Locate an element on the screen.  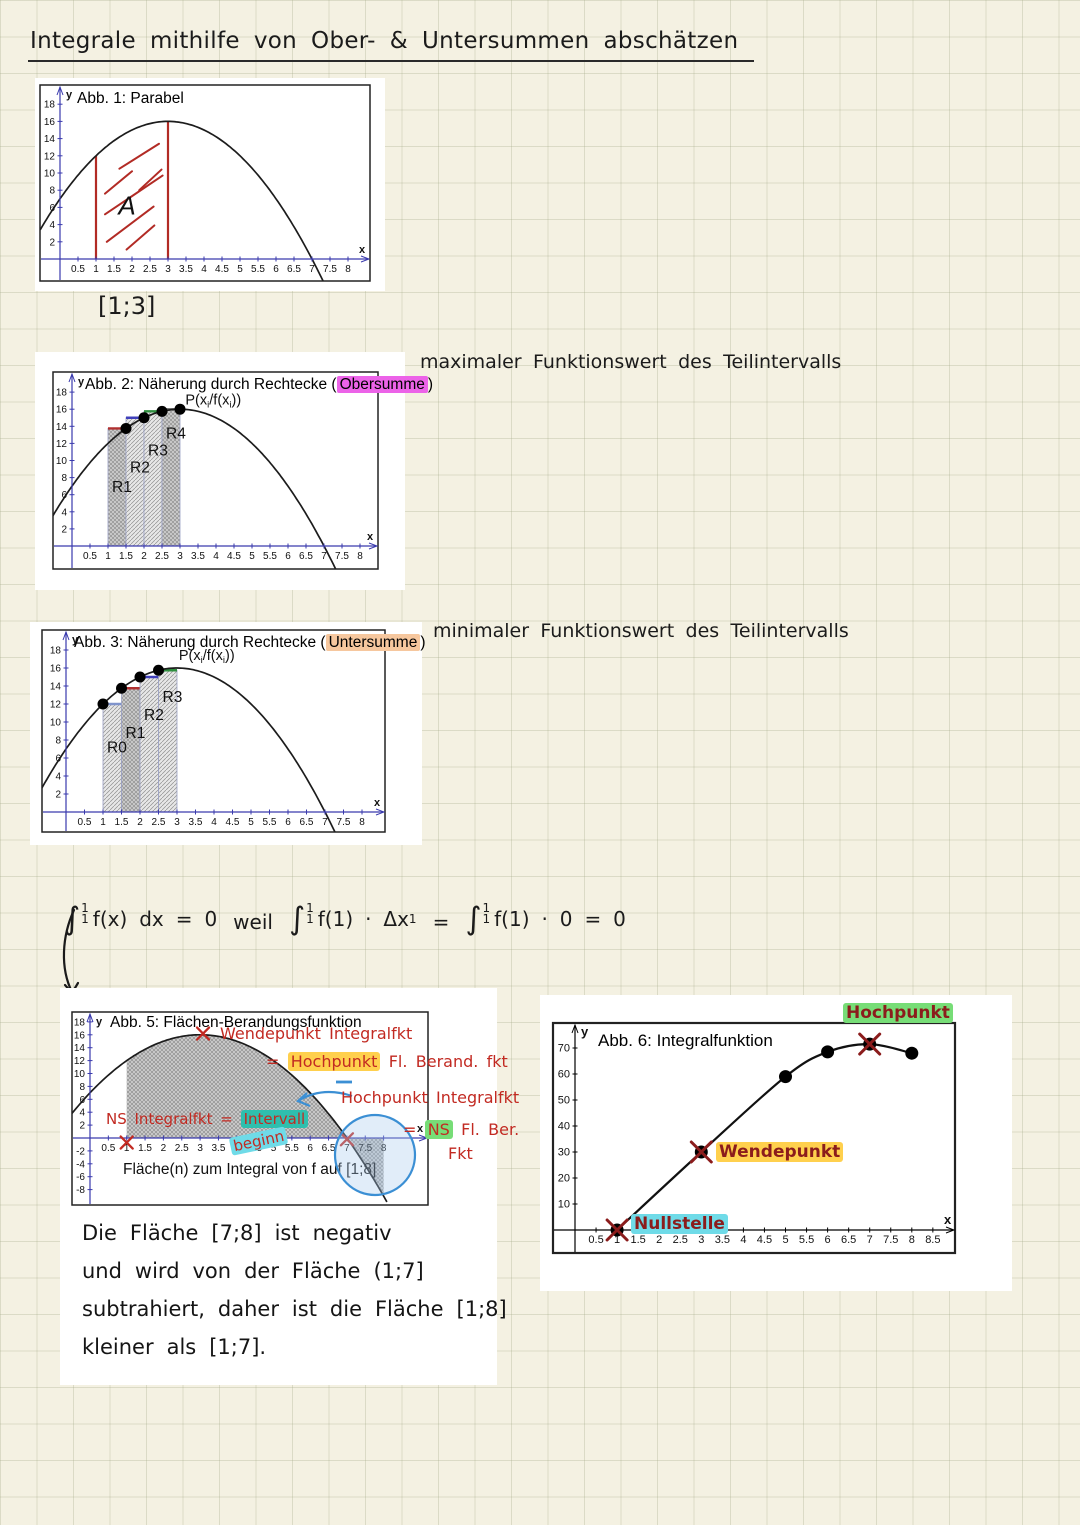
svg-text: R4 is located at coordinates (176, 433).